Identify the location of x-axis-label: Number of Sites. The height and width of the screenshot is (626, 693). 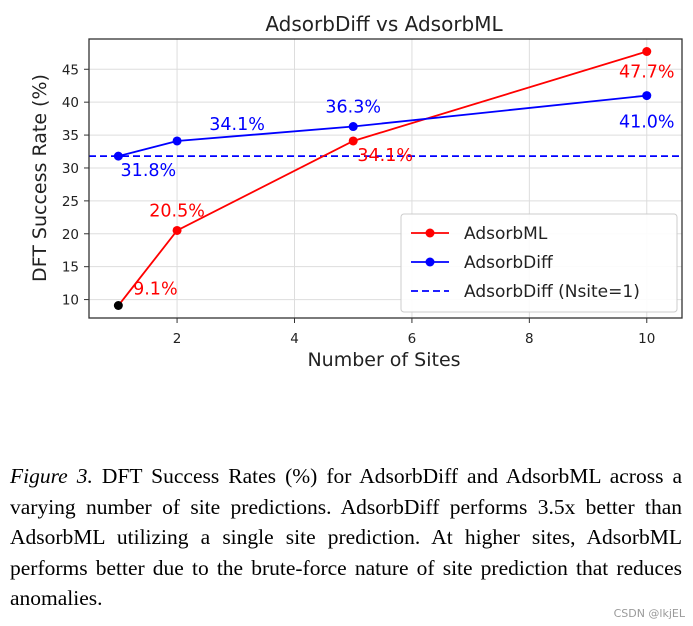
(383, 360).